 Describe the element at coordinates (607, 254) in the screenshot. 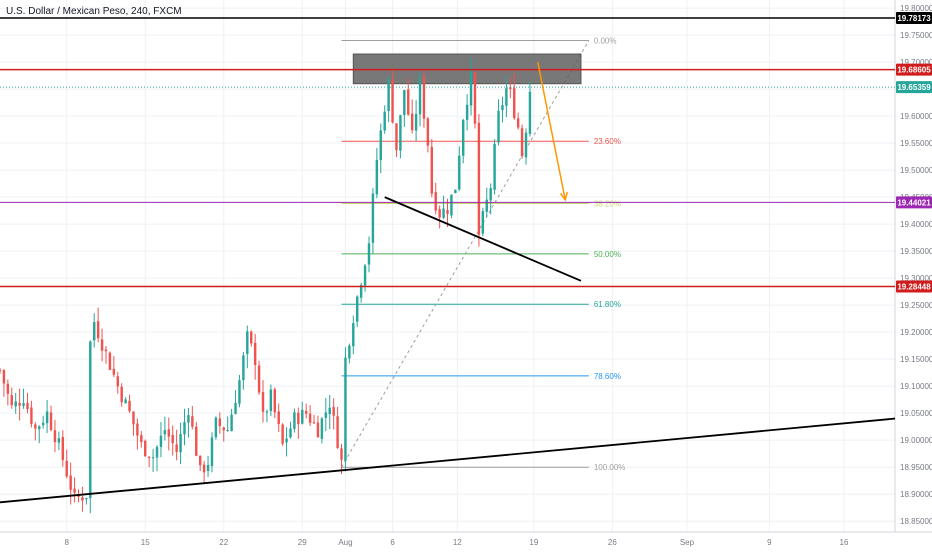

I see `fib-level-label: 50.00%` at that location.